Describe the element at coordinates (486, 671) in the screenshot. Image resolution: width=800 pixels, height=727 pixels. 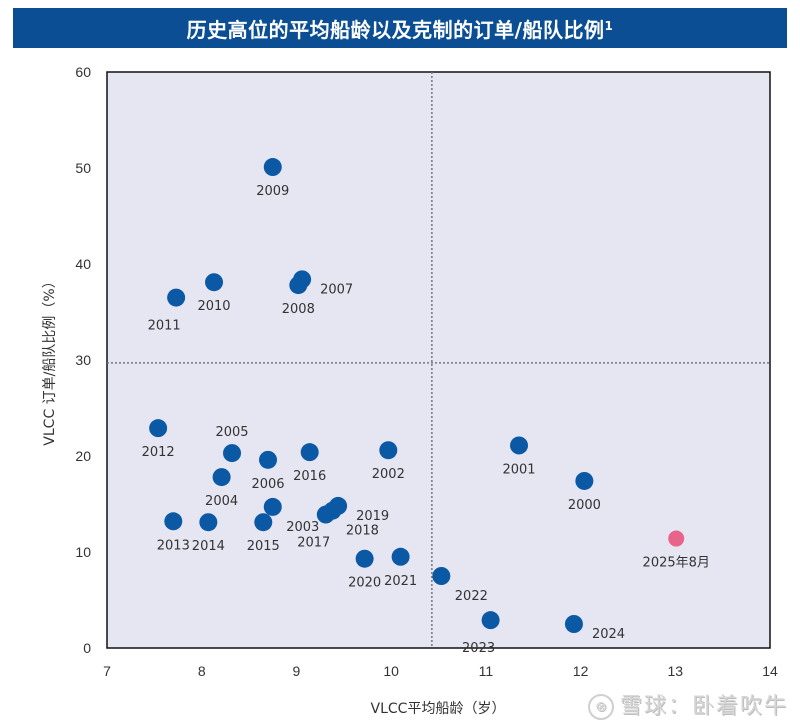
I see `x-tick-label: 11` at that location.